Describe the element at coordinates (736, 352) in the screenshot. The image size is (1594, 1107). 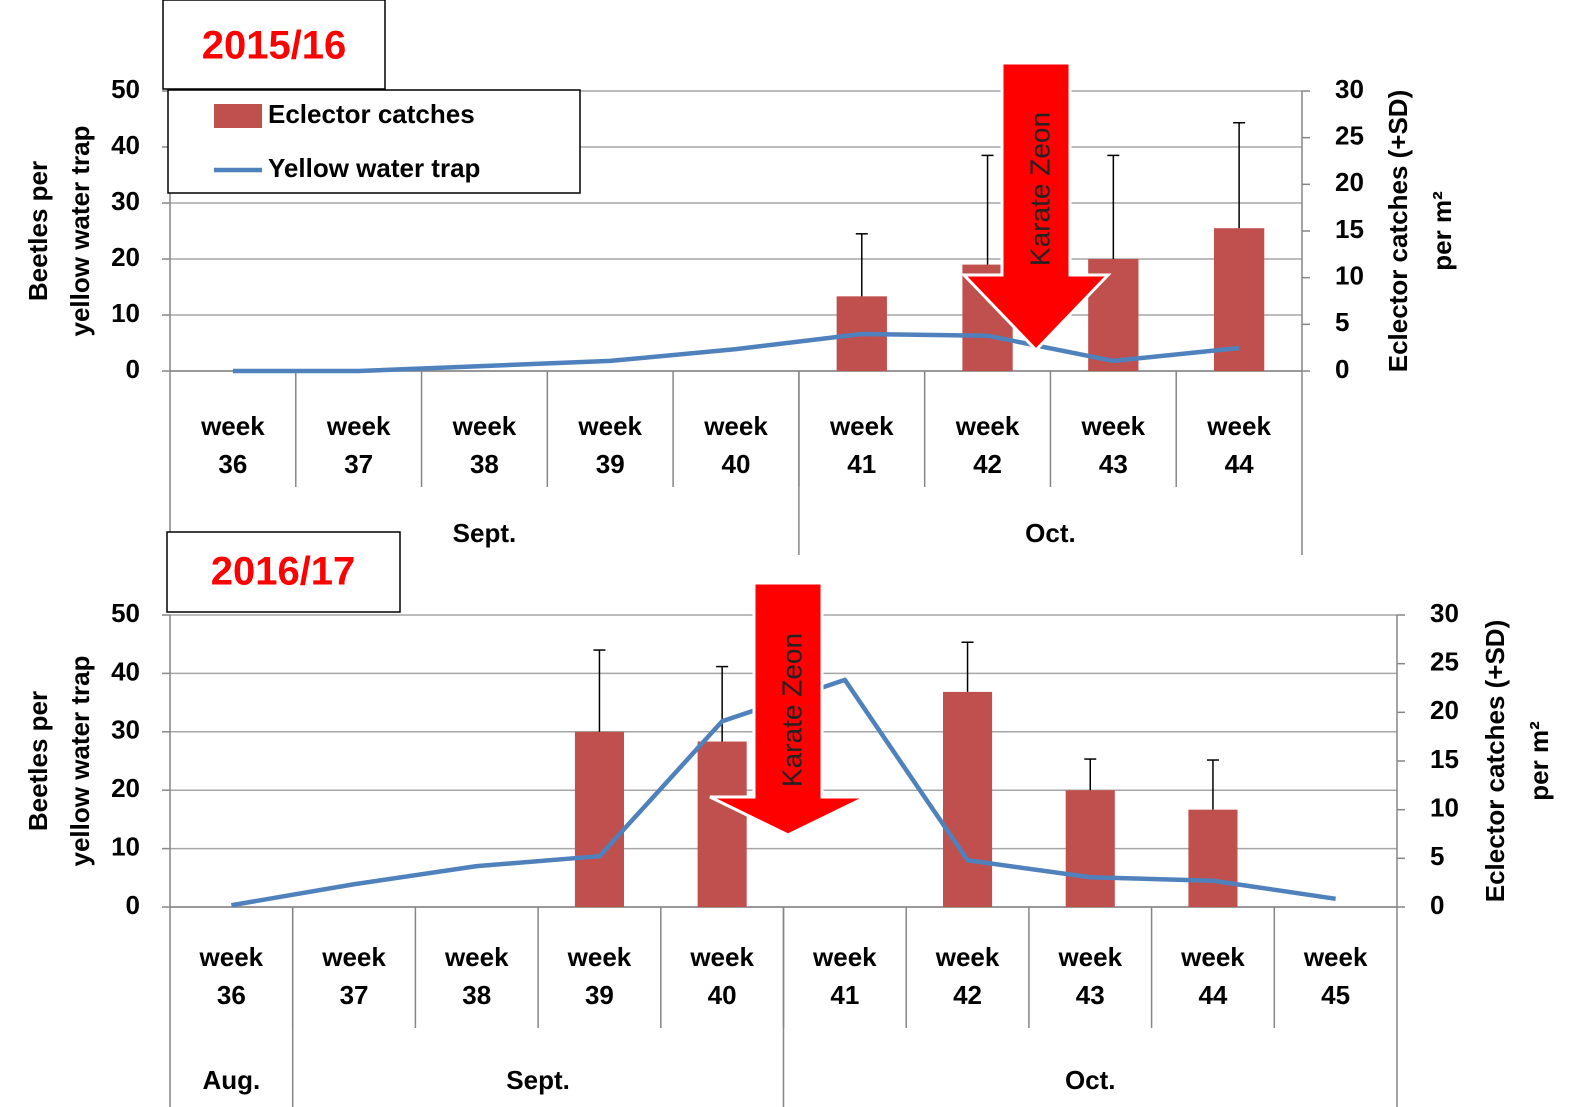
I see `line` at that location.